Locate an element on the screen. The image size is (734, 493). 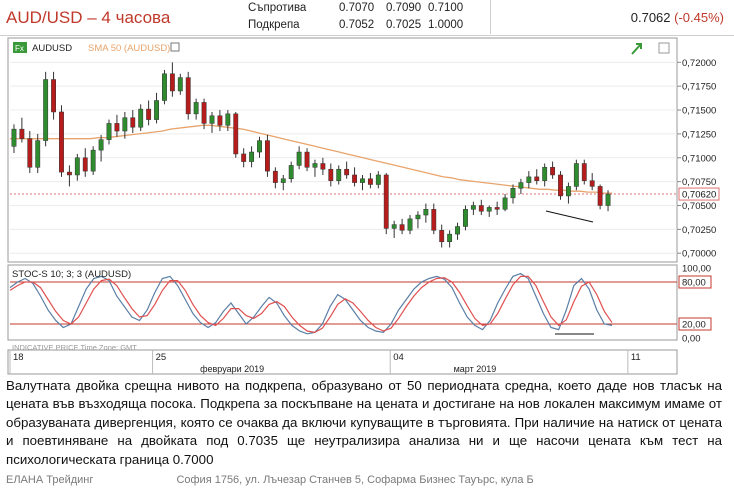
x-axis-tick-label: 11 is located at coordinates (636, 357).